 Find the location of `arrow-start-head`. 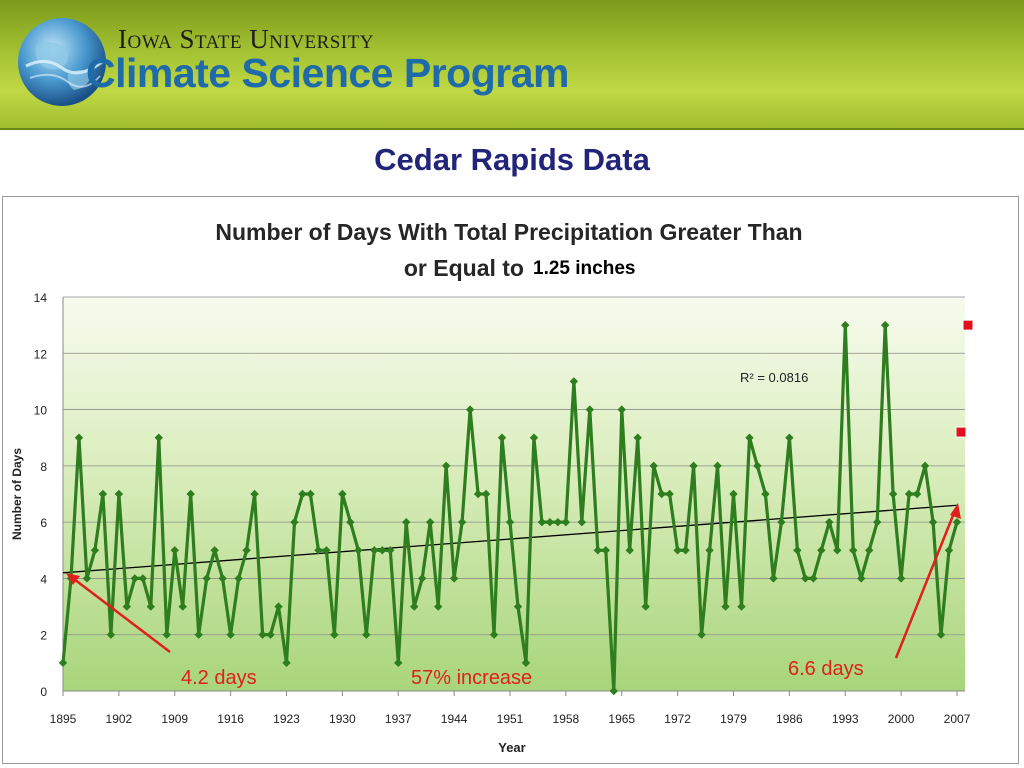

arrow-start-head is located at coordinates (73, 579).